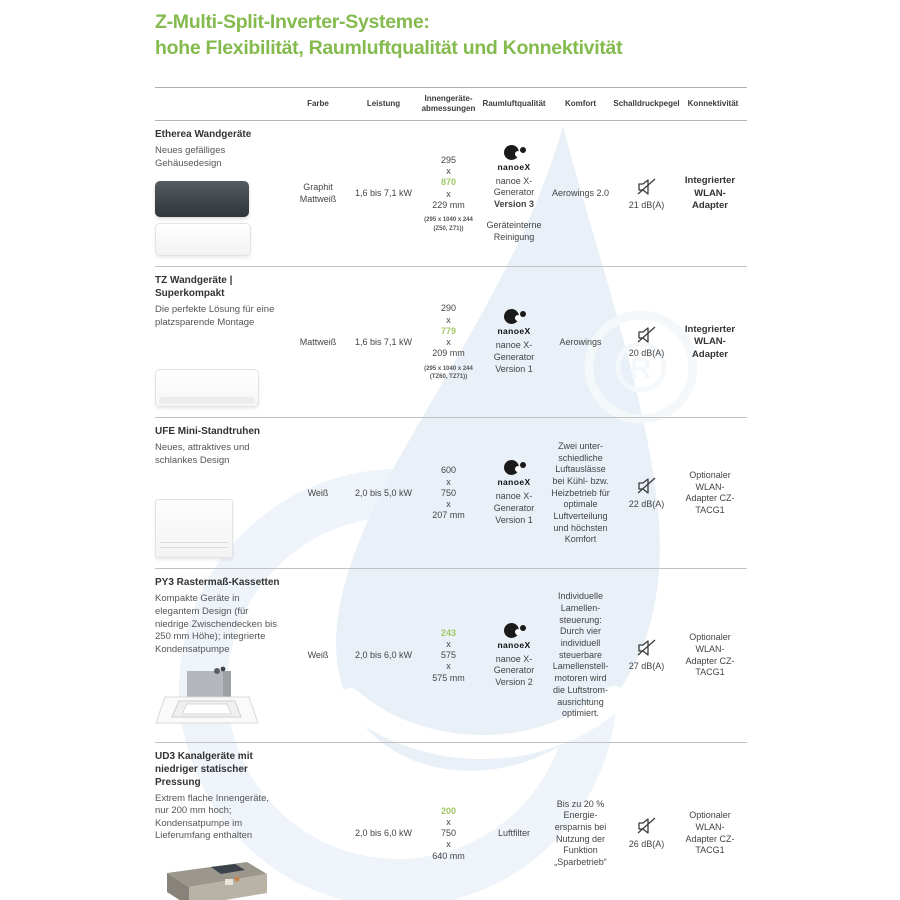 Image resolution: width=900 pixels, height=900 pixels. I want to click on product-name: Etherea Wandgeräte, so click(203, 135).